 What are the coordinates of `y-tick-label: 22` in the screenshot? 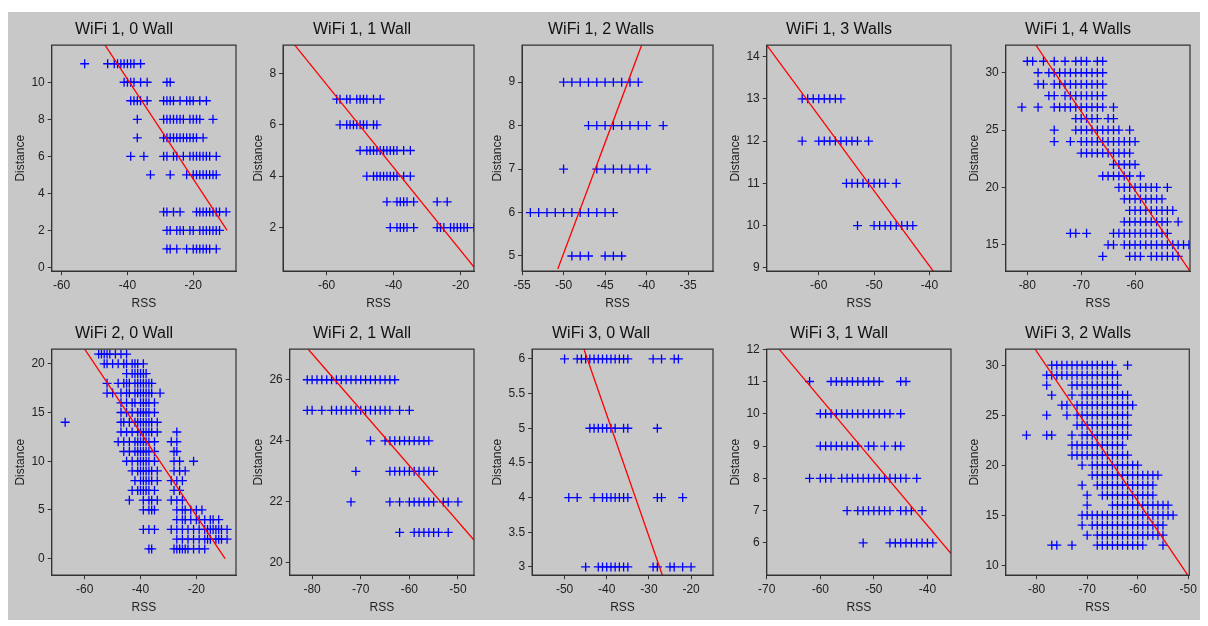 It's located at (276, 501).